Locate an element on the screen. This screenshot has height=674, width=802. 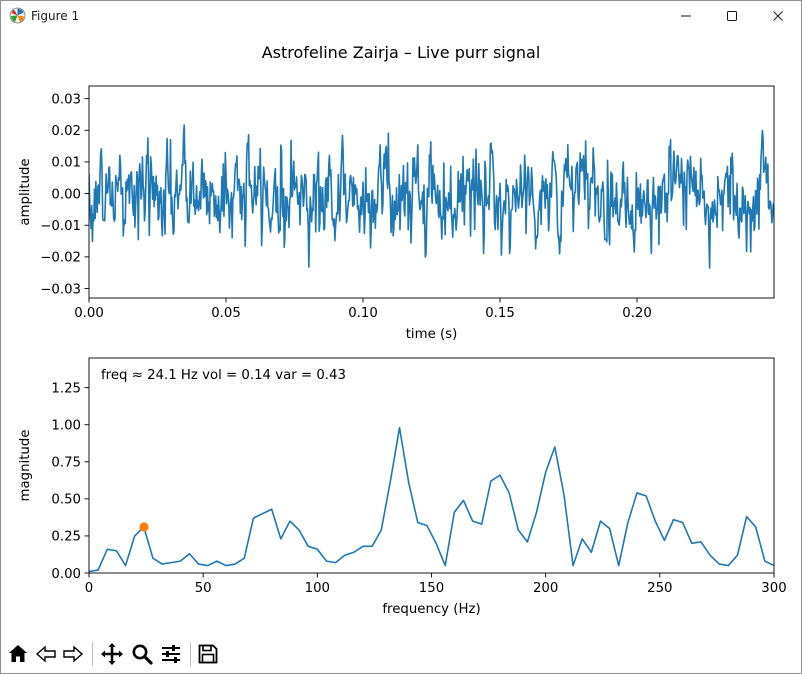
back-button is located at coordinates (46, 654).